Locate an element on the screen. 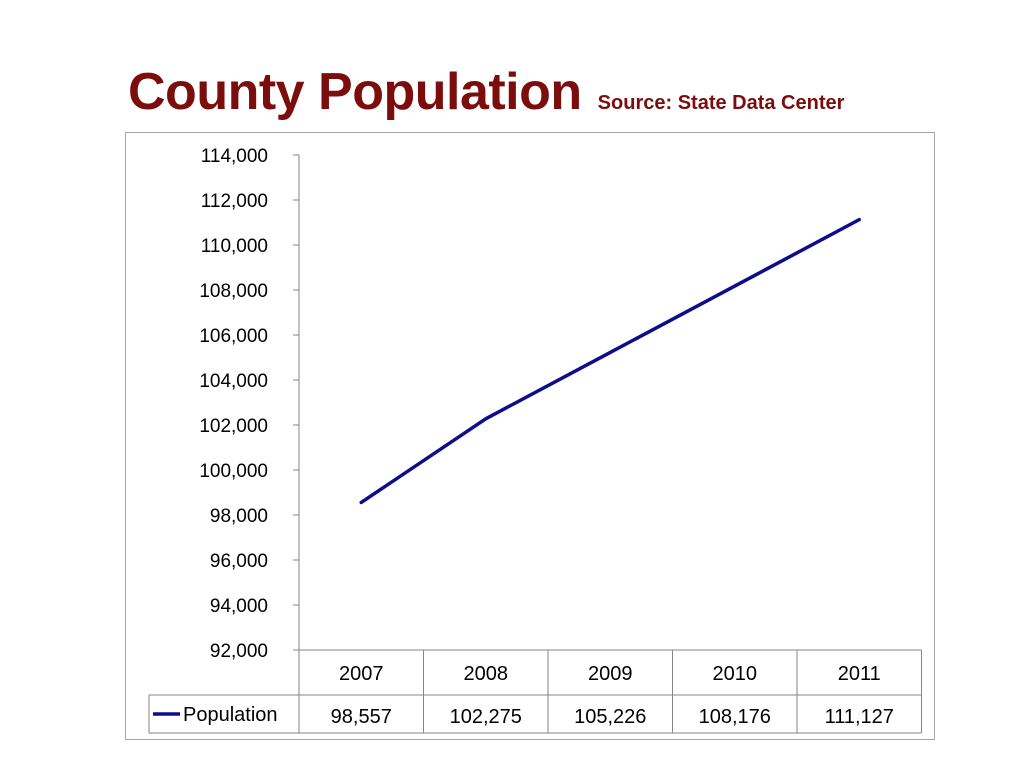  chart-title: County Population is located at coordinates (355, 92).